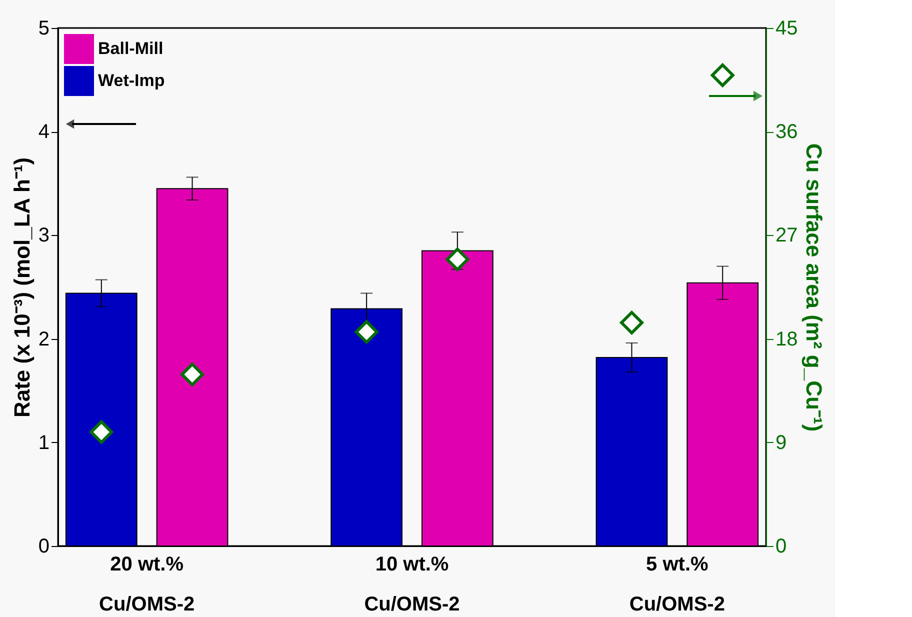 This screenshot has height=617, width=912. Describe the element at coordinates (21, 287) in the screenshot. I see `y-axis-title: Rate (x 10⁻³) (mol_LA h⁻¹)` at that location.